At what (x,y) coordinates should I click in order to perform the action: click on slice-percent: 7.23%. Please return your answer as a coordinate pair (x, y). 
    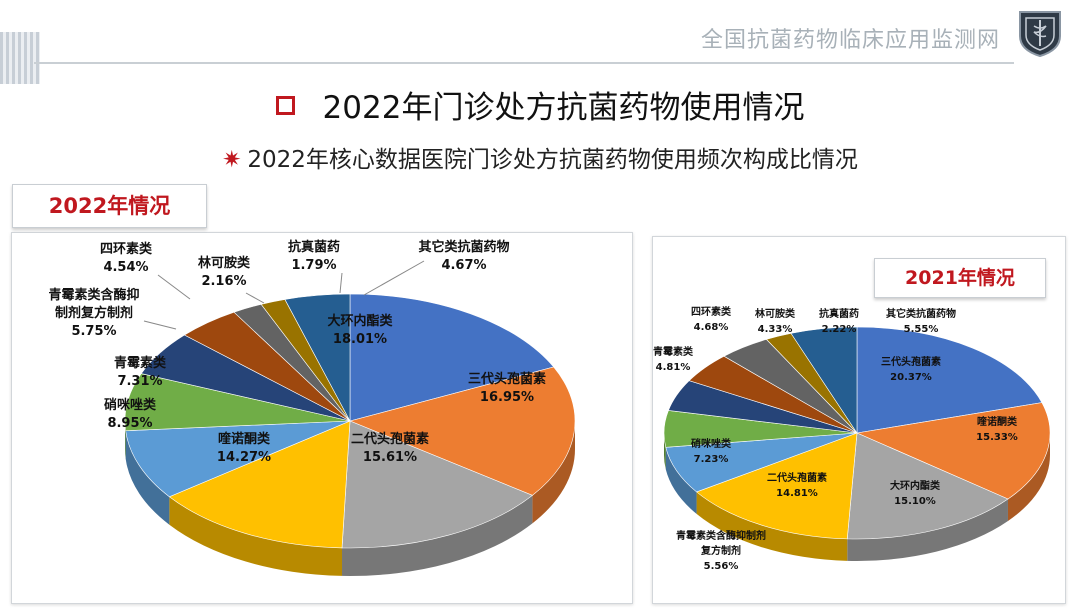
    Looking at the image, I should click on (711, 459).